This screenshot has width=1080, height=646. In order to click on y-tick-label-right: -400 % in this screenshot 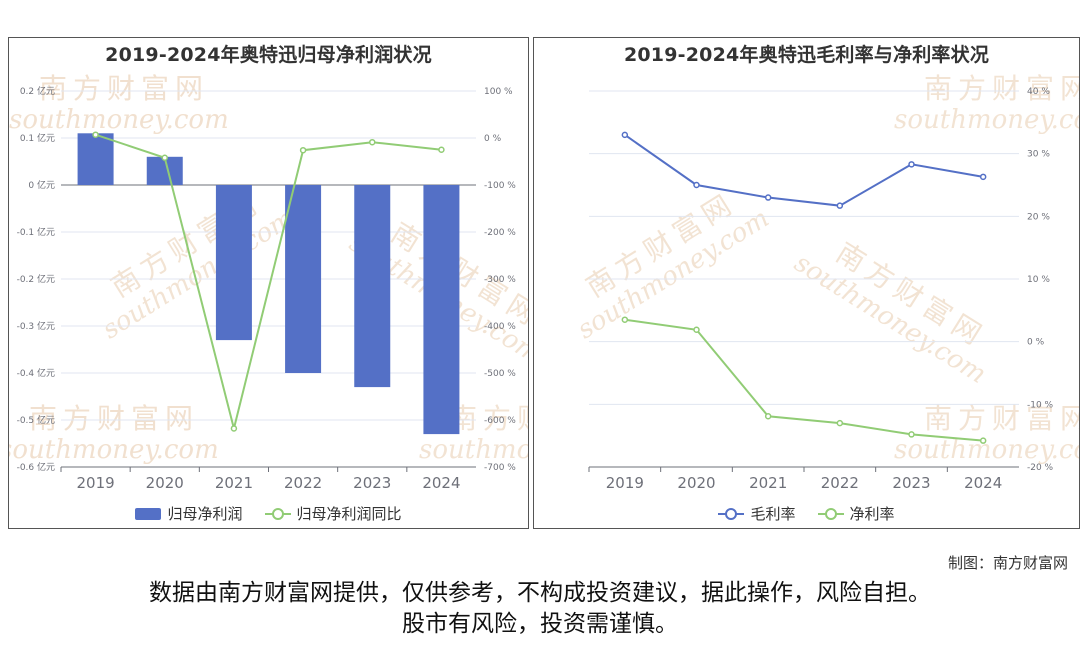, I will do `click(500, 327)`.